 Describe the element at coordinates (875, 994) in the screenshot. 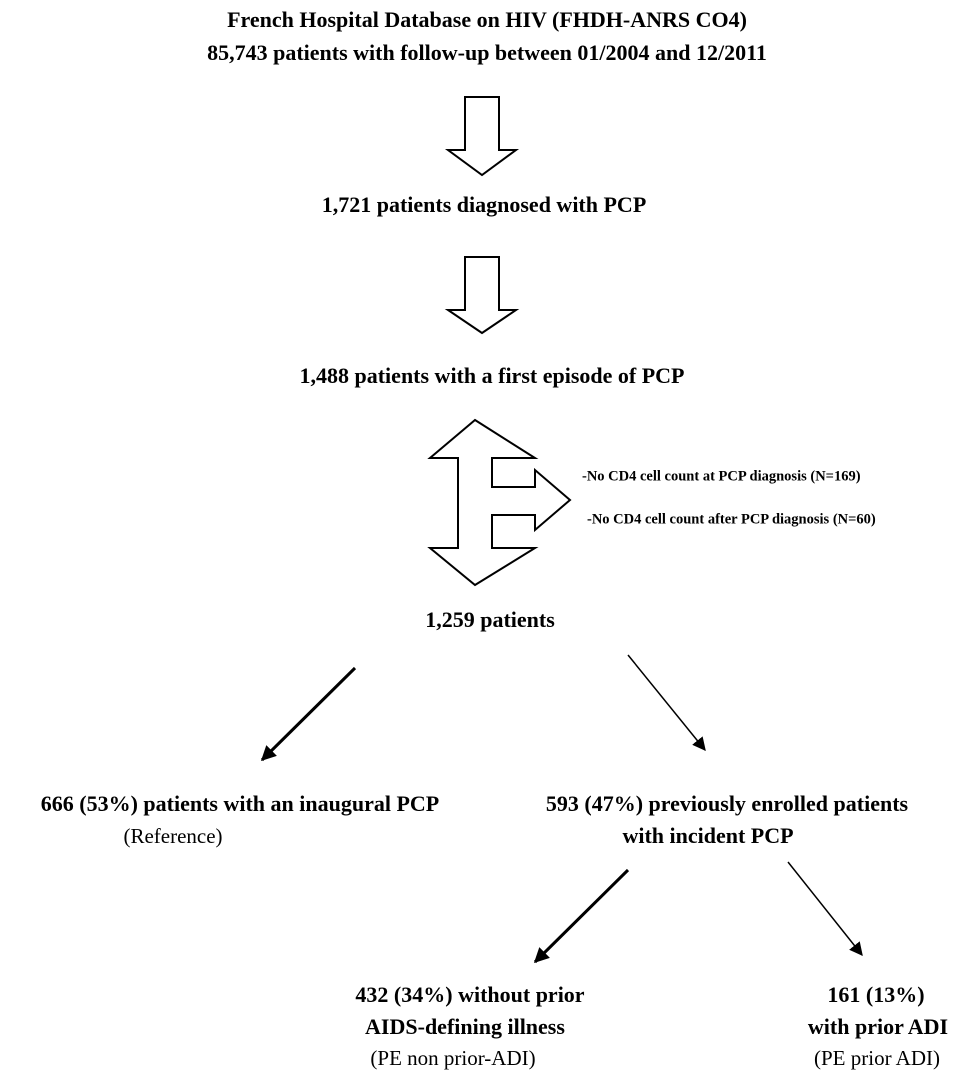

I see `node-text: 161 (13%)` at that location.